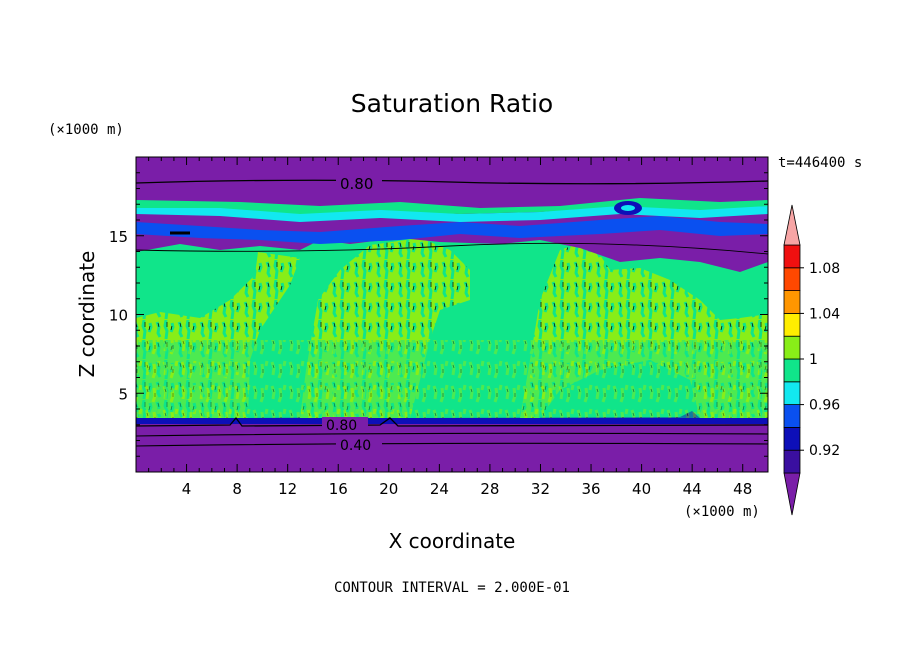 The width and height of the screenshot is (904, 654). I want to click on contour-line-080-top, so click(452, 182).